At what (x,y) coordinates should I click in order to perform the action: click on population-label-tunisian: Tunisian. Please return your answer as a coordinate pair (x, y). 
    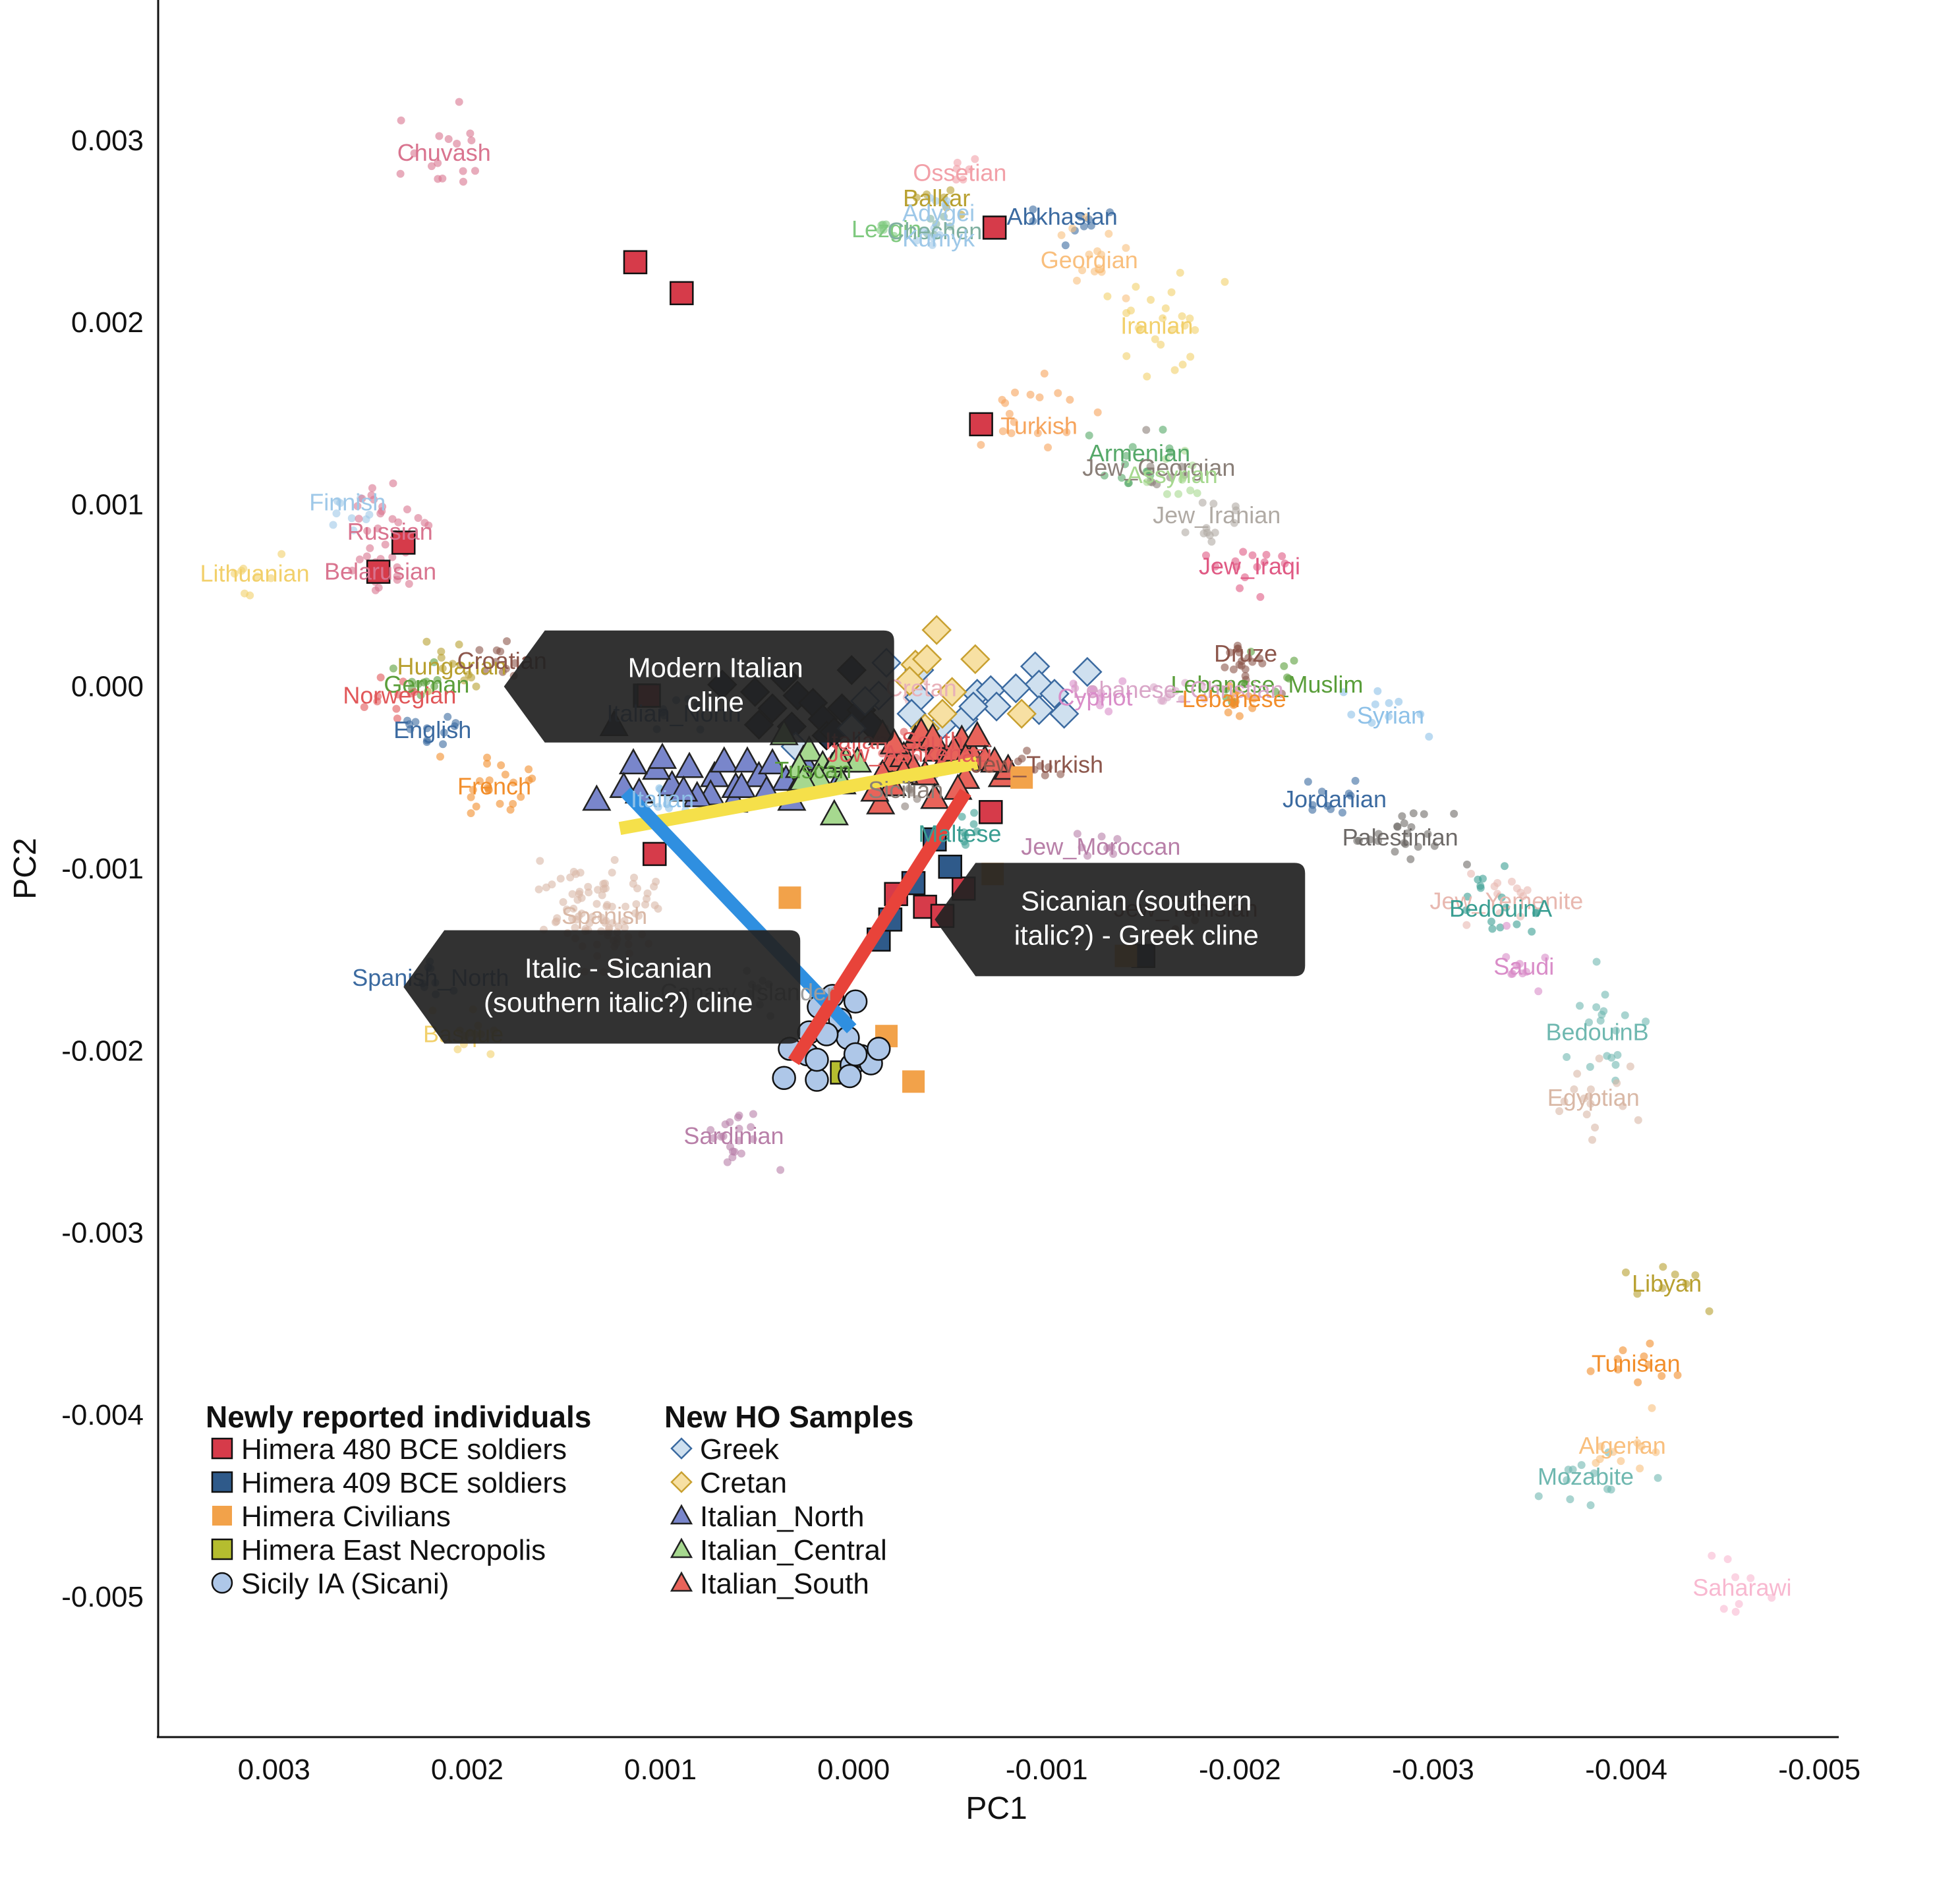
    Looking at the image, I should click on (1637, 1364).